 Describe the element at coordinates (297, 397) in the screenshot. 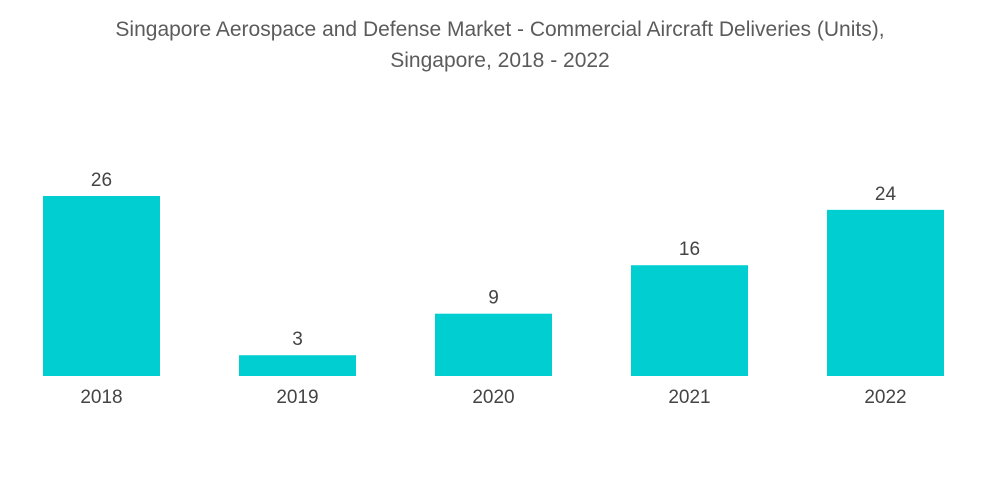

I see `x-tick-label-2019: 2019` at that location.